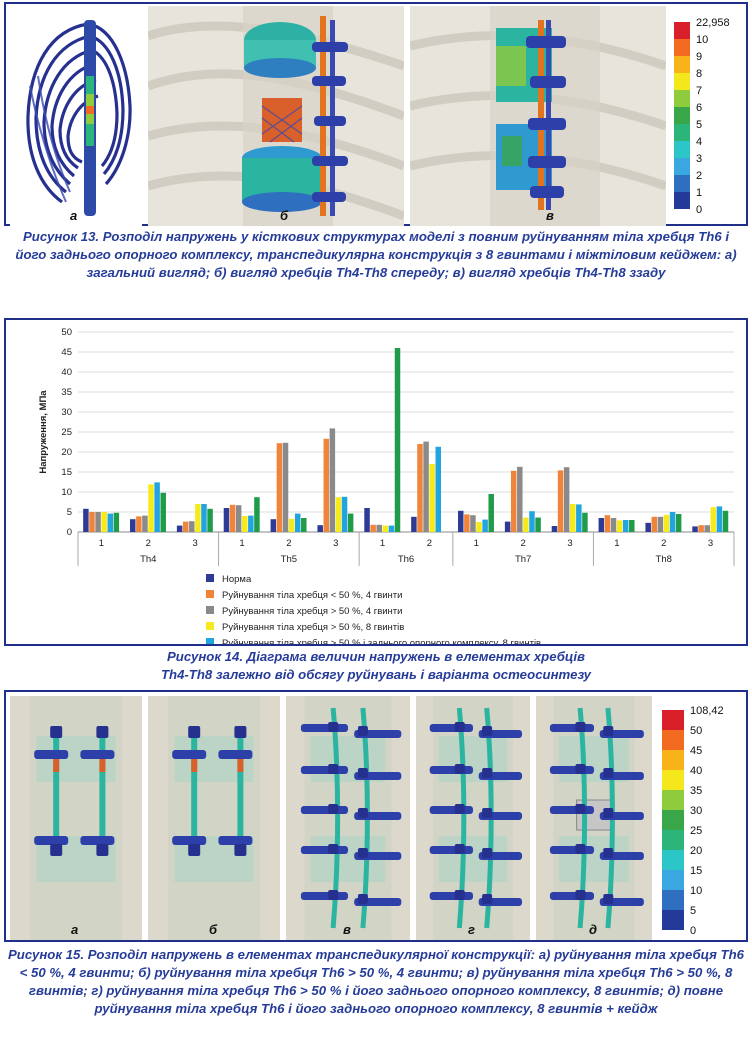  What do you see at coordinates (719, 519) in the screenshot?
I see `bar-Th8-3-s4` at bounding box center [719, 519].